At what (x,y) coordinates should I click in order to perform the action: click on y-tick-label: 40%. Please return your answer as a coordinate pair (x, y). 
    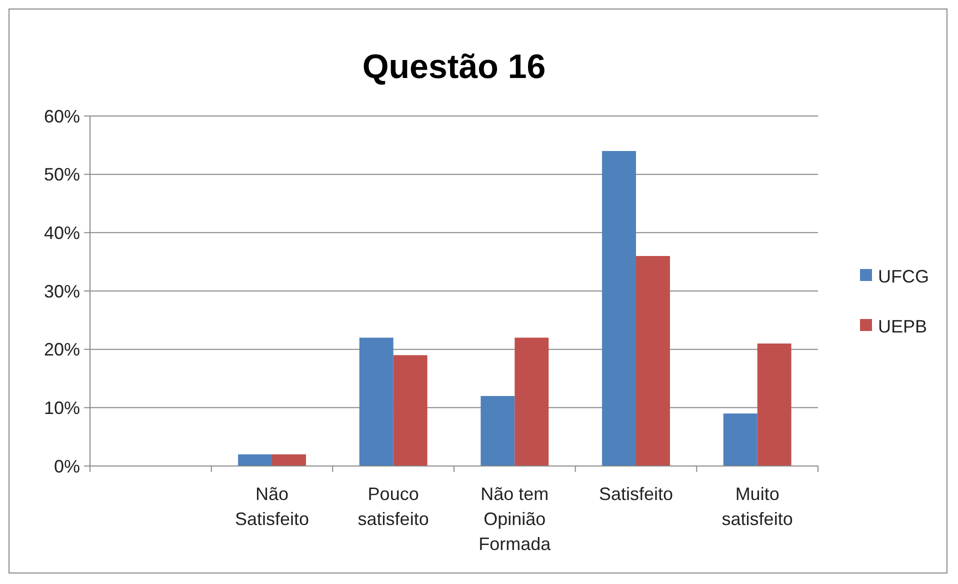
    Looking at the image, I should click on (62, 232).